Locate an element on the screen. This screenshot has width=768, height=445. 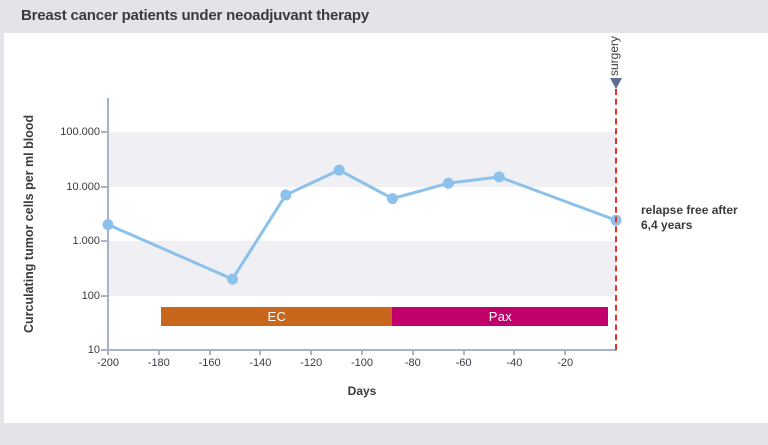
x-tick-label: -180 is located at coordinates (158, 363).